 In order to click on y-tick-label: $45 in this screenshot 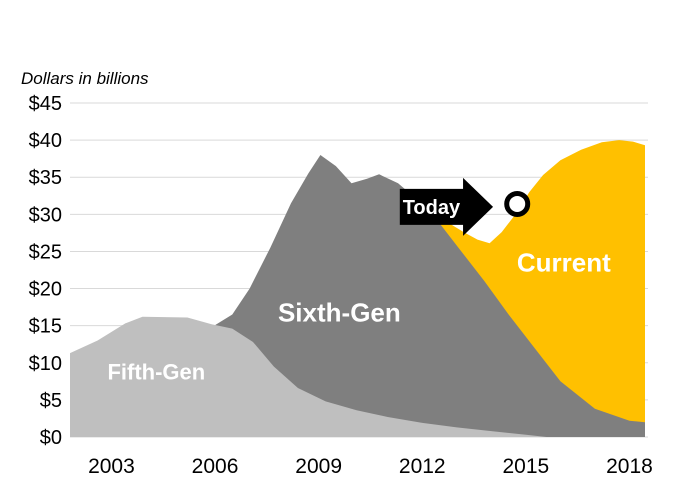, I will do `click(45, 104)`.